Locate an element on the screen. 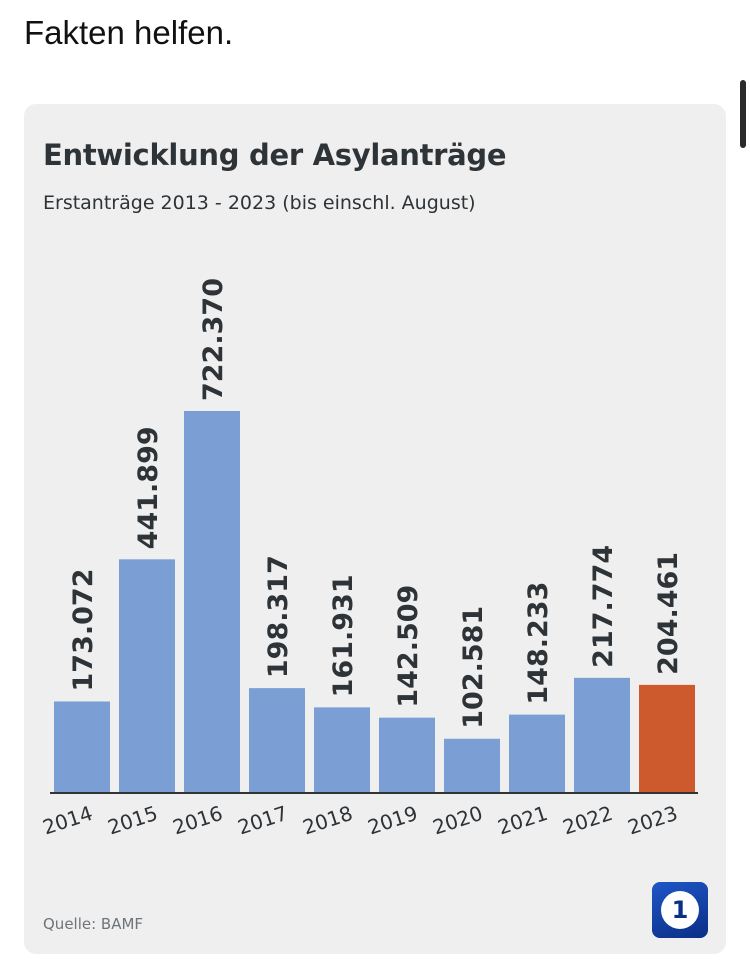 This screenshot has width=750, height=961. x-tick-2016: 2016 is located at coordinates (198, 820).